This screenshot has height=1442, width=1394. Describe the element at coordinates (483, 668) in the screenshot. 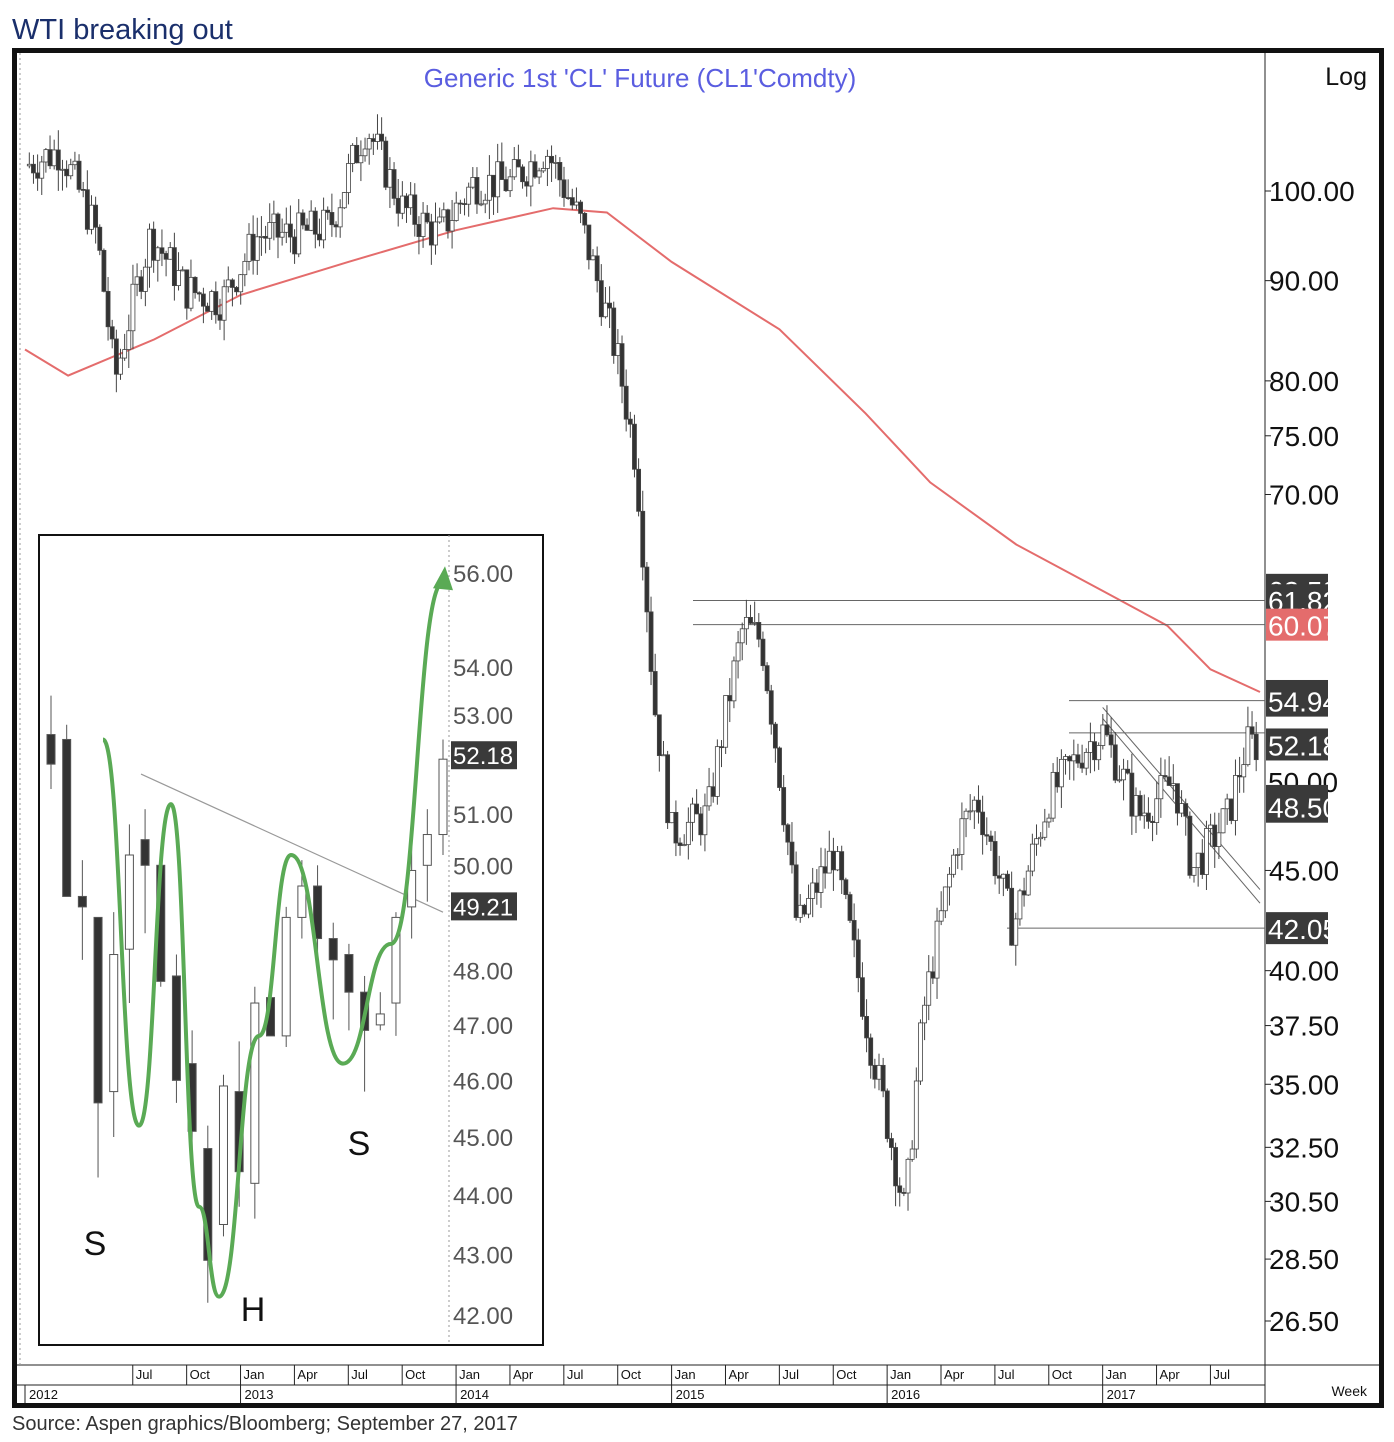

I see `inset-y-tick-label: 54.00` at that location.